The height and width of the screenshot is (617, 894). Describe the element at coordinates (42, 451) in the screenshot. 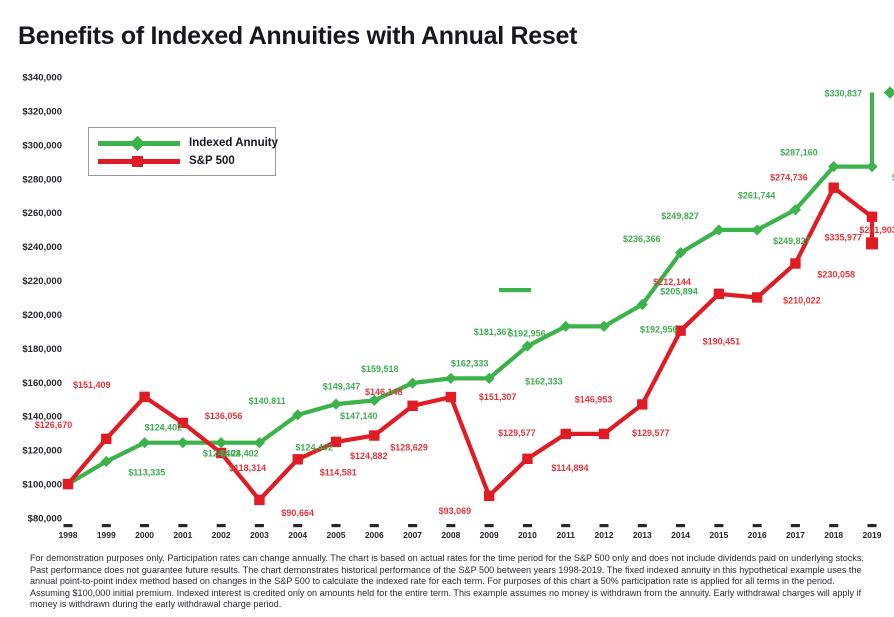

I see `y-axis-tick-label: $120,000` at that location.